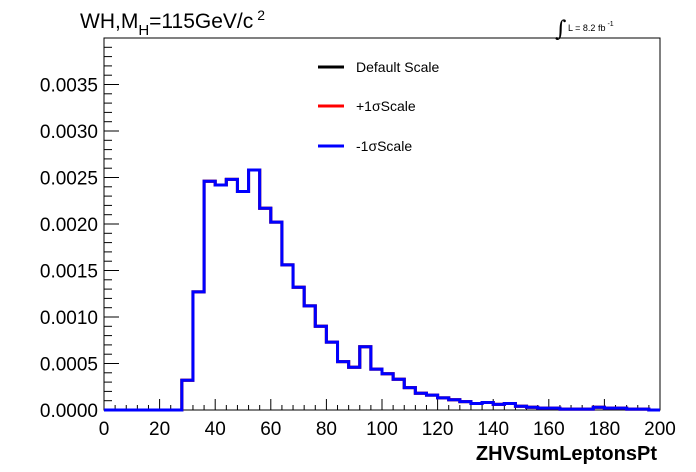 The image size is (696, 472). I want to click on x-tick-label: 140, so click(493, 429).